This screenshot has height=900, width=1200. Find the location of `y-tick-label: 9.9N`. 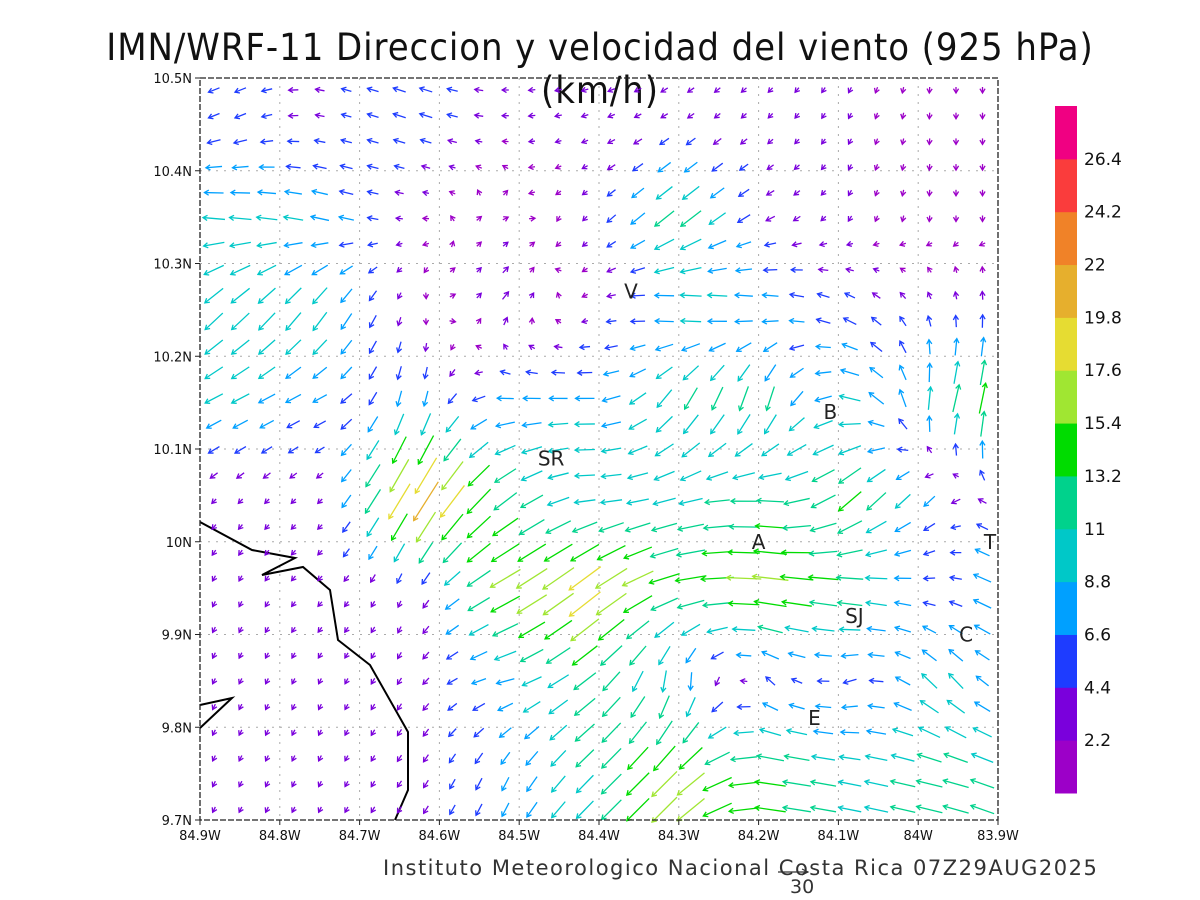

y-tick-label: 9.9N is located at coordinates (177, 636).